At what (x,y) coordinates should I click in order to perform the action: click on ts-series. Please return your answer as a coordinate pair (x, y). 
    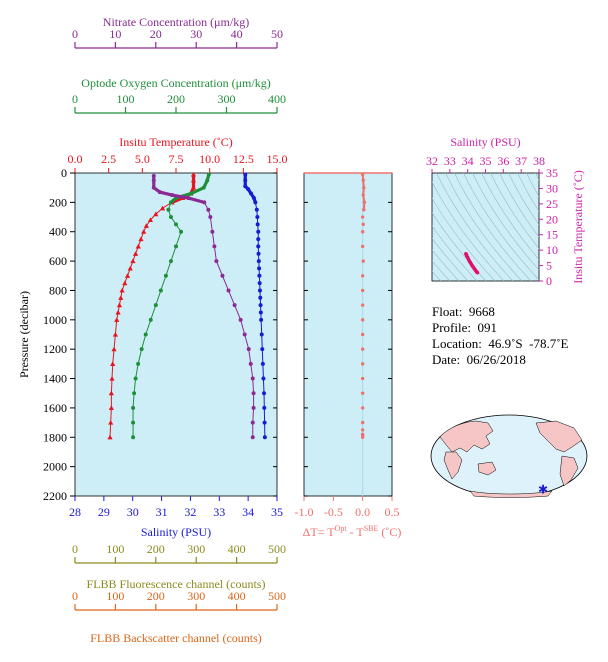
    Looking at the image, I should click on (472, 263).